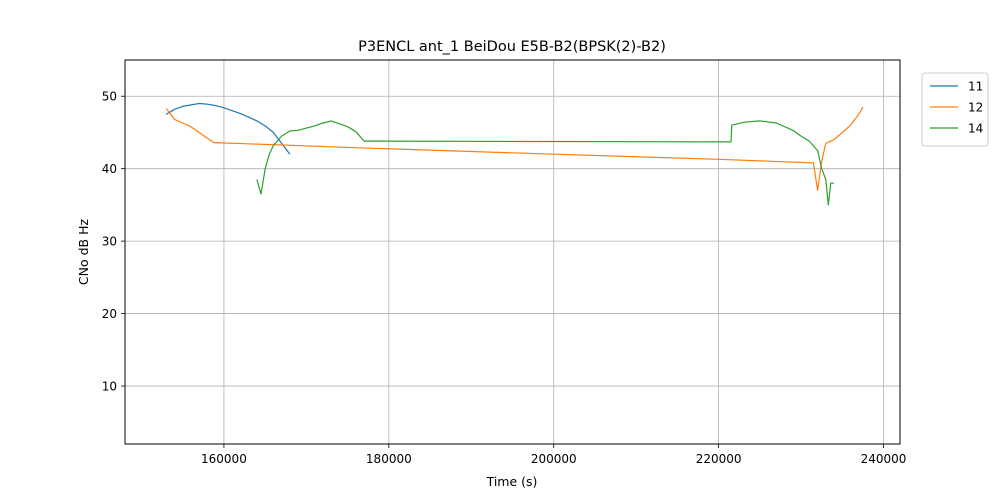 The height and width of the screenshot is (500, 1000). Describe the element at coordinates (109, 169) in the screenshot. I see `y-tick-label: 40` at that location.